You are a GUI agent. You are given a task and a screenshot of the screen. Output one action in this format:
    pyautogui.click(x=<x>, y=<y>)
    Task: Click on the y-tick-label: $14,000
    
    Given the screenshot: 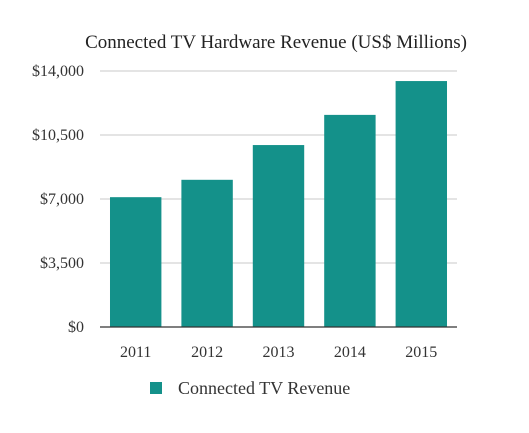 What is the action you would take?
    pyautogui.click(x=58, y=71)
    